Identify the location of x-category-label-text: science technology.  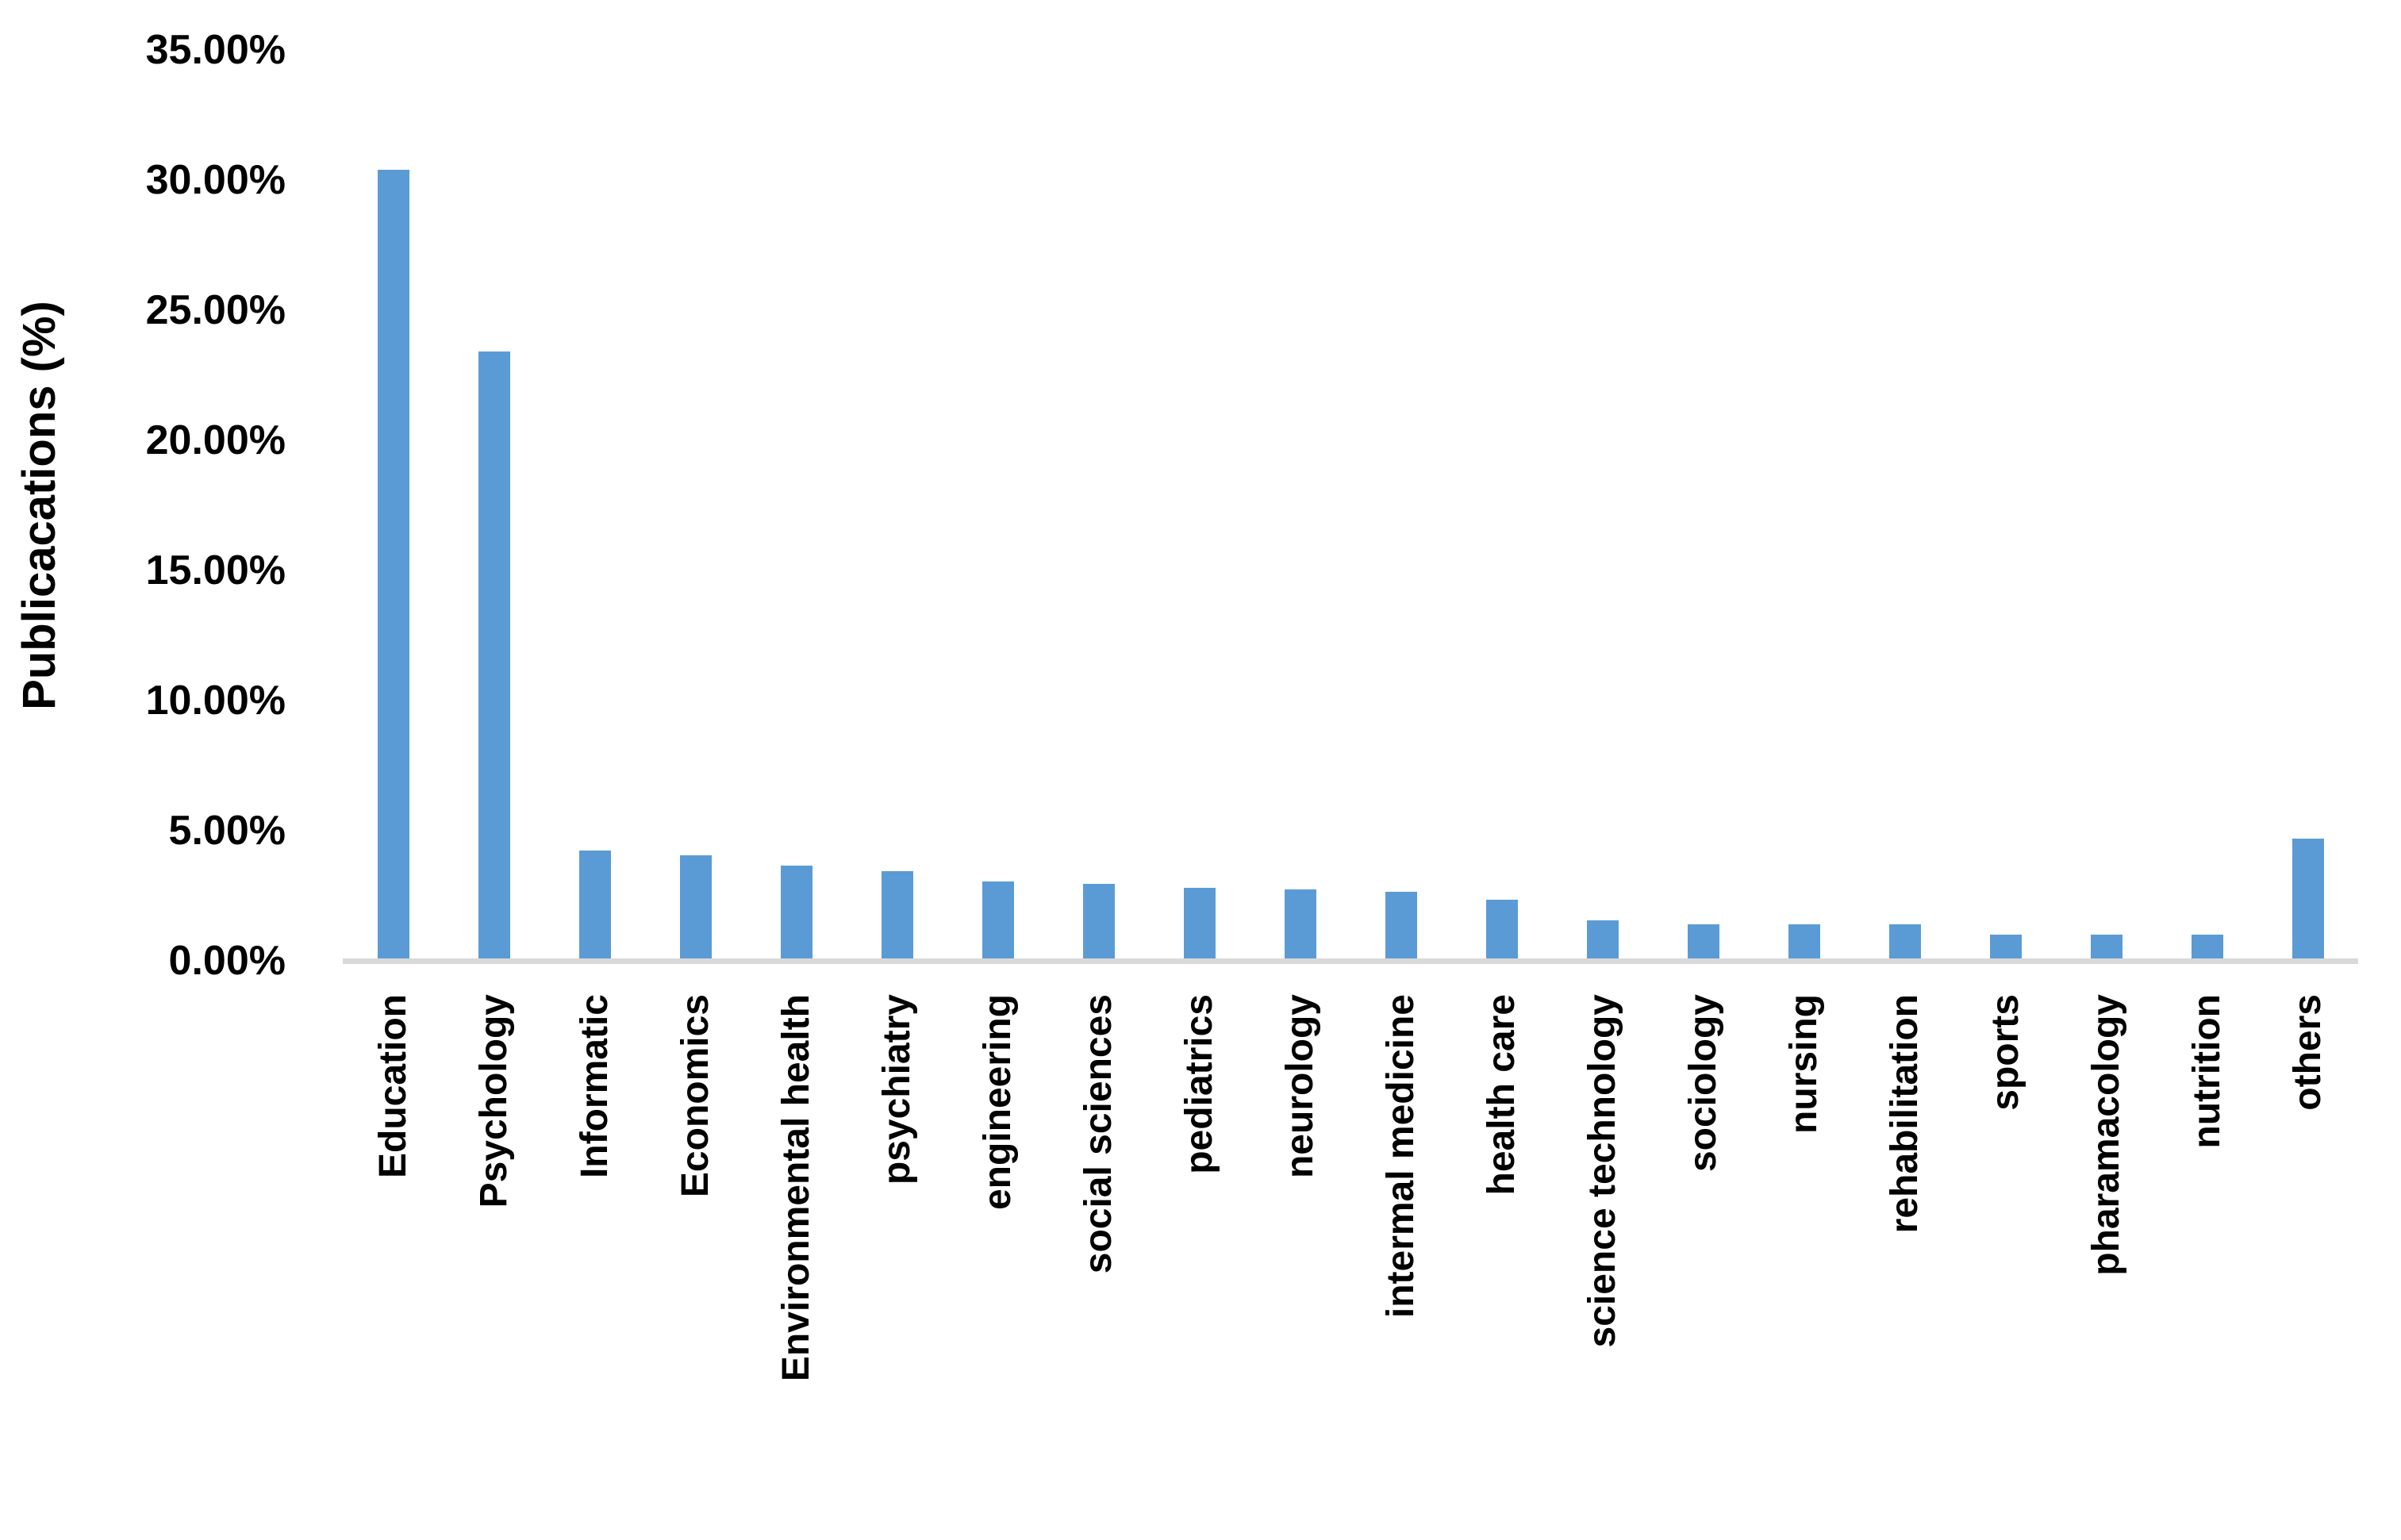
(1602, 1171).